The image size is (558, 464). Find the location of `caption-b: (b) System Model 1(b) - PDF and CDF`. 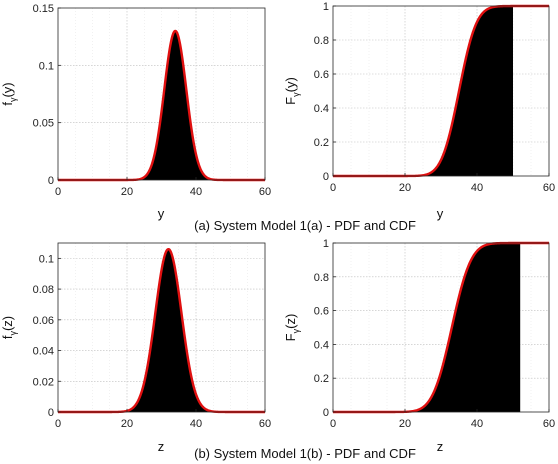

caption-b: (b) System Model 1(b) - PDF and CDF is located at coordinates (305, 453).